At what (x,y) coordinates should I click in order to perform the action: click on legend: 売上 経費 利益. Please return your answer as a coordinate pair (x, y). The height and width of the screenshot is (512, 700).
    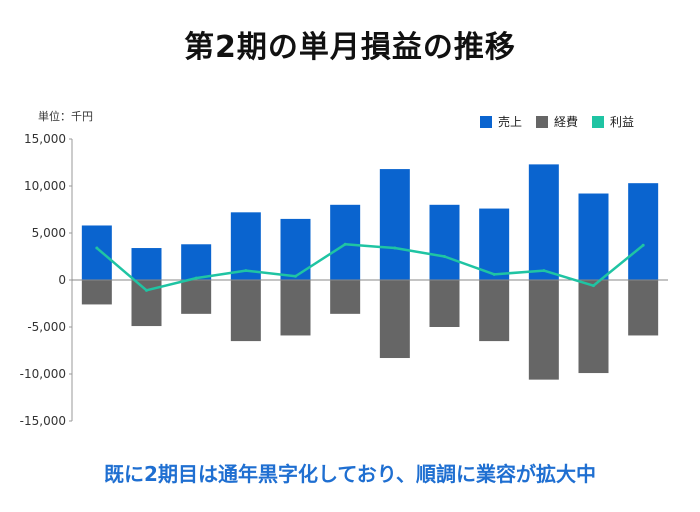
    Looking at the image, I should click on (557, 121).